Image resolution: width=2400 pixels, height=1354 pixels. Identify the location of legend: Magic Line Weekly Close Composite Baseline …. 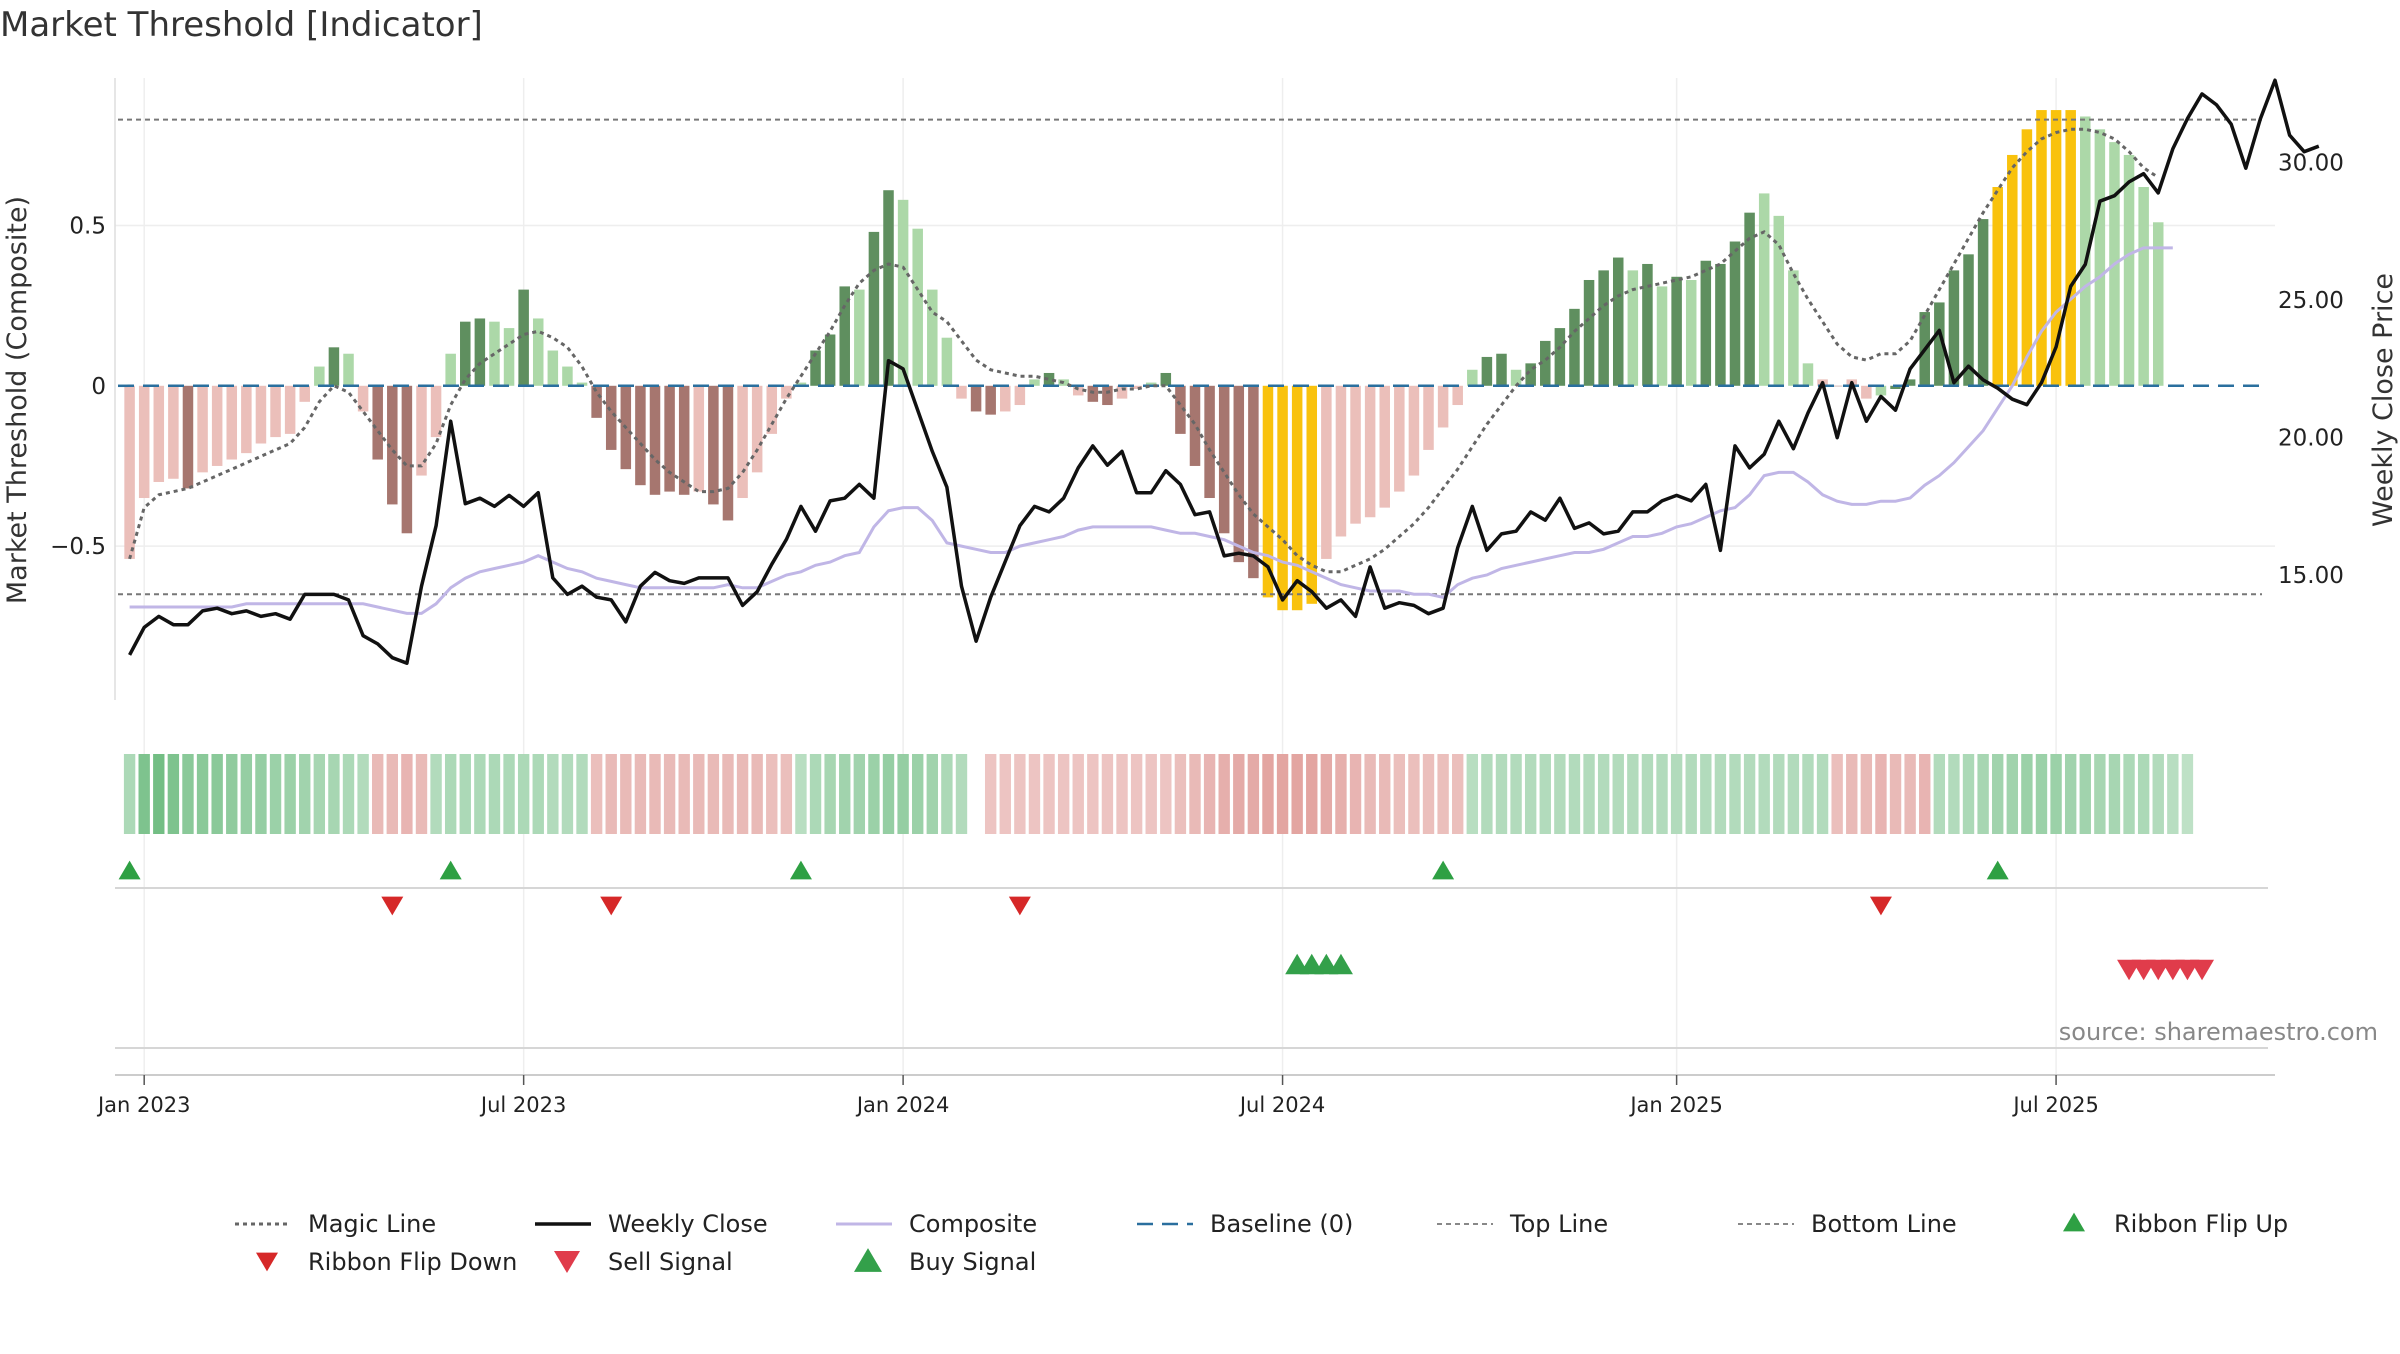
(1261, 1243).